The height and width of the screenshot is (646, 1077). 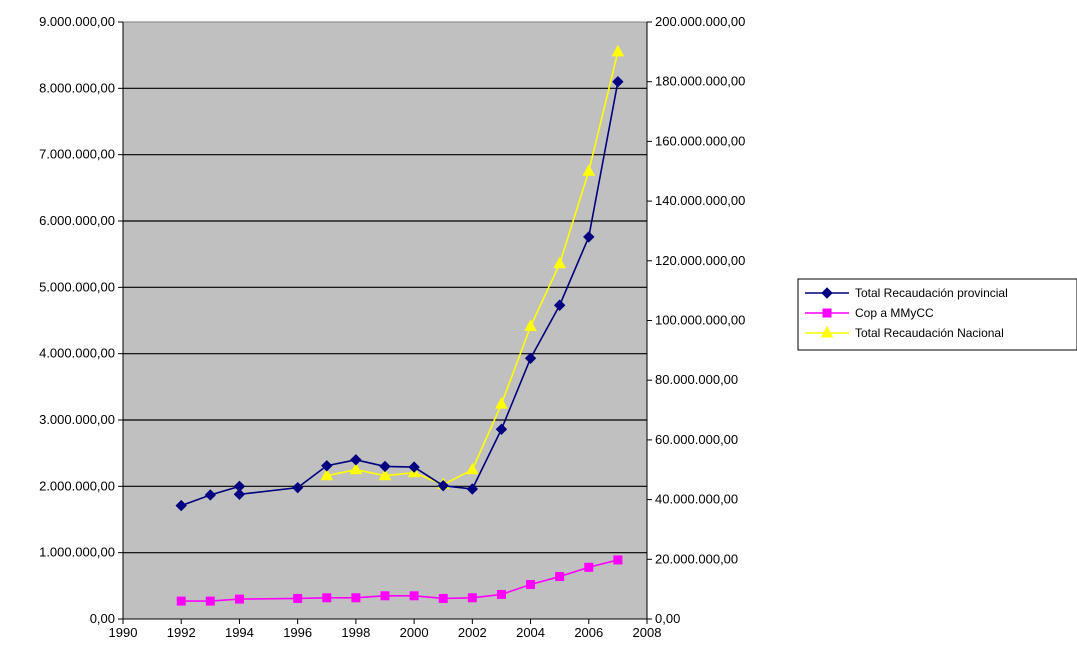 What do you see at coordinates (355, 632) in the screenshot?
I see `x-tick-label: 1998` at bounding box center [355, 632].